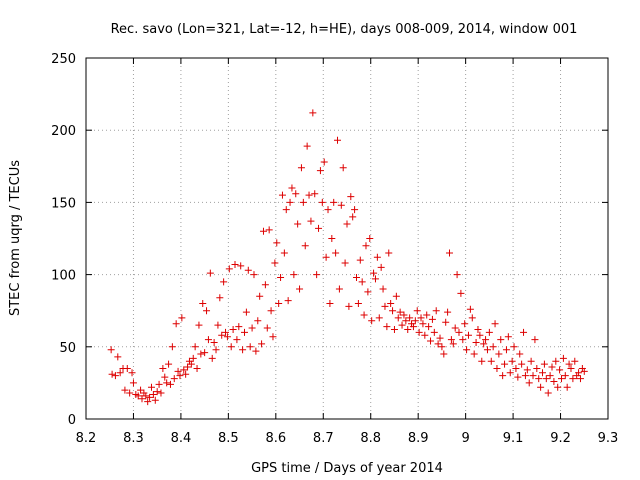 This screenshot has width=640, height=480. What do you see at coordinates (347, 468) in the screenshot?
I see `x-axis-label: GPS time / Days of year 2014` at bounding box center [347, 468].